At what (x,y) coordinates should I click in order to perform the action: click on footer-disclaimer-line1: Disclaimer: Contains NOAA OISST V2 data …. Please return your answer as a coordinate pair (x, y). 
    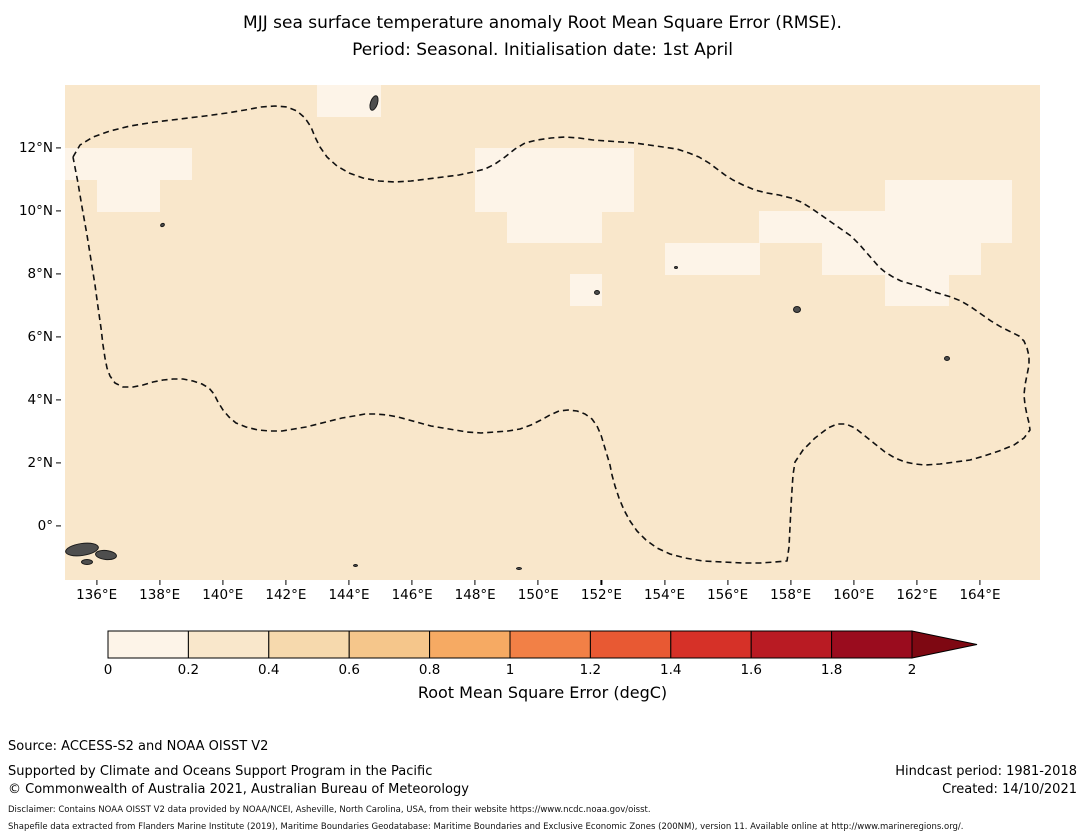
    Looking at the image, I should click on (329, 810).